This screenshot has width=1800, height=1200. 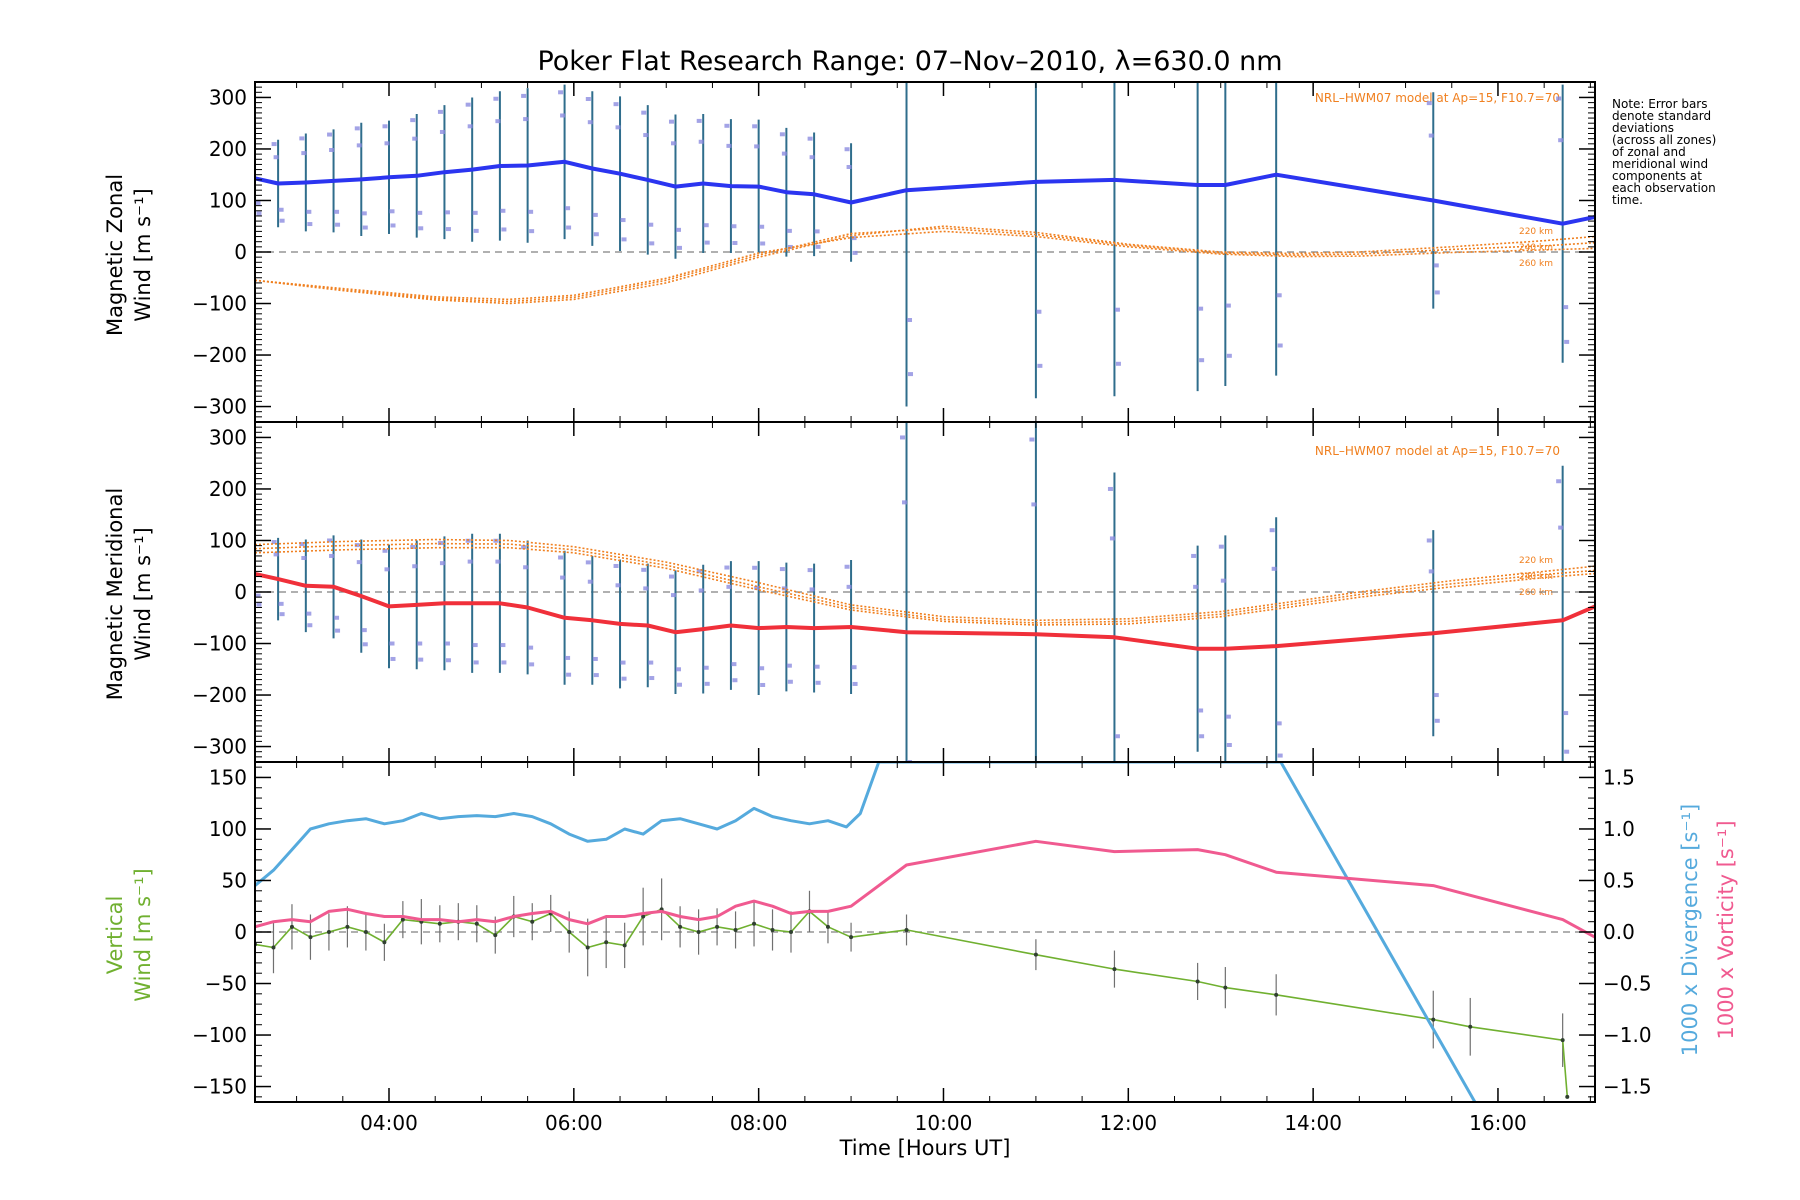 What do you see at coordinates (1128, 1123) in the screenshot?
I see `x-tick-label: 12:00` at bounding box center [1128, 1123].